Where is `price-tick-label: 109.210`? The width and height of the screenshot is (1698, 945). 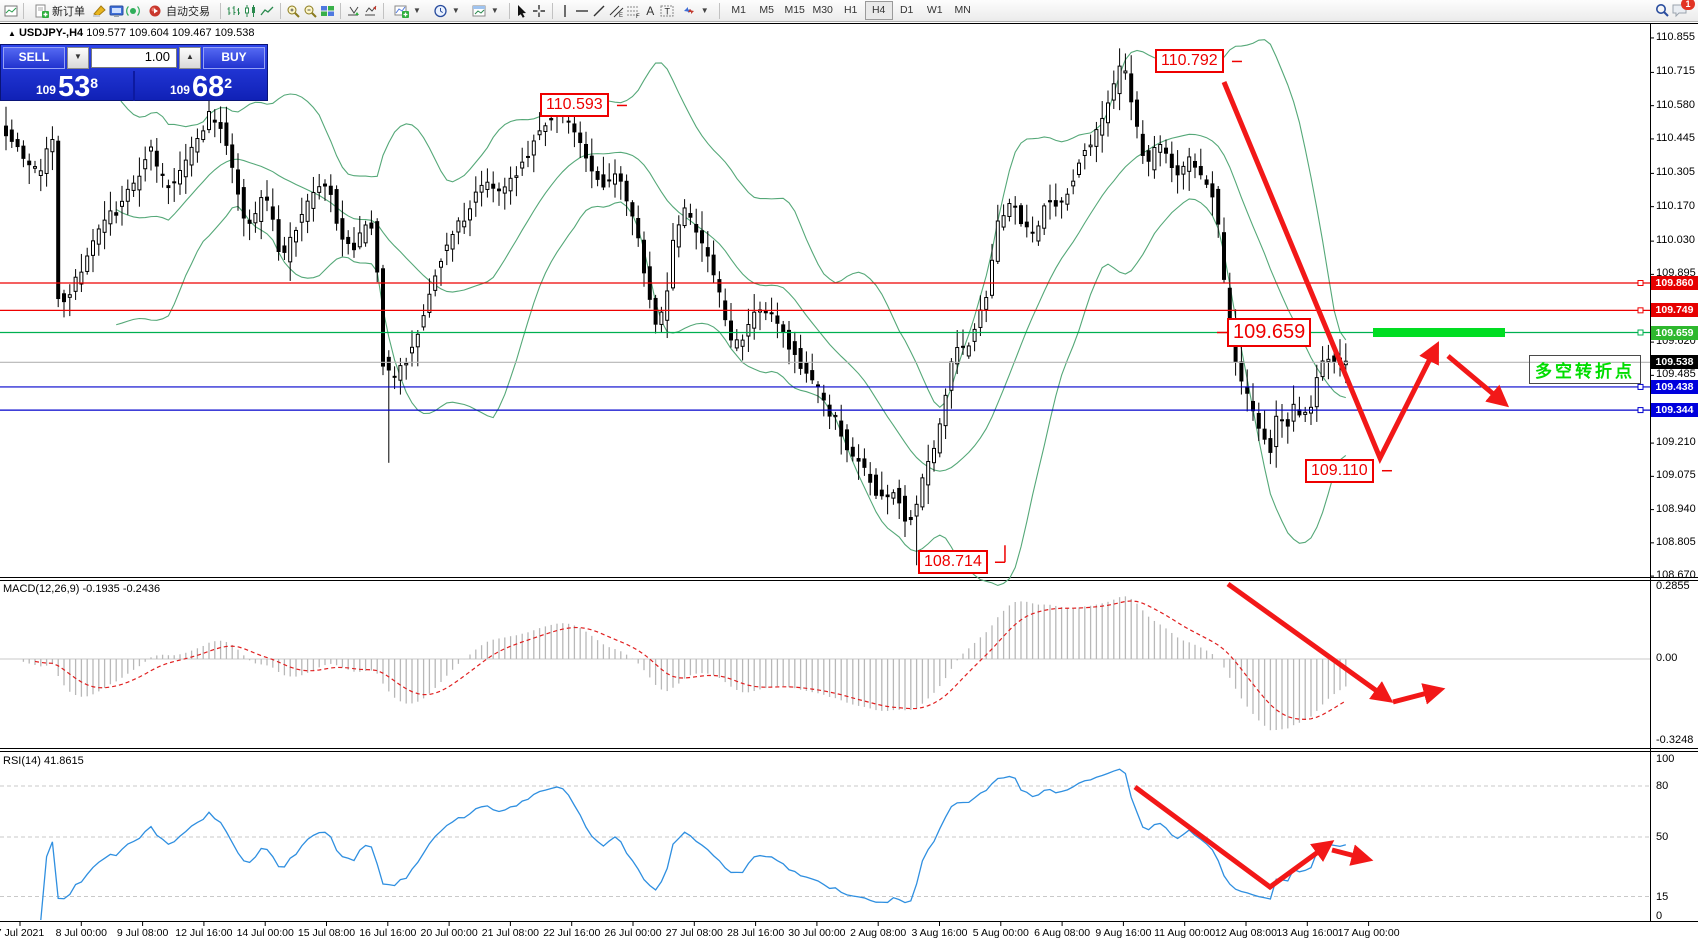 price-tick-label: 109.210 is located at coordinates (1676, 442).